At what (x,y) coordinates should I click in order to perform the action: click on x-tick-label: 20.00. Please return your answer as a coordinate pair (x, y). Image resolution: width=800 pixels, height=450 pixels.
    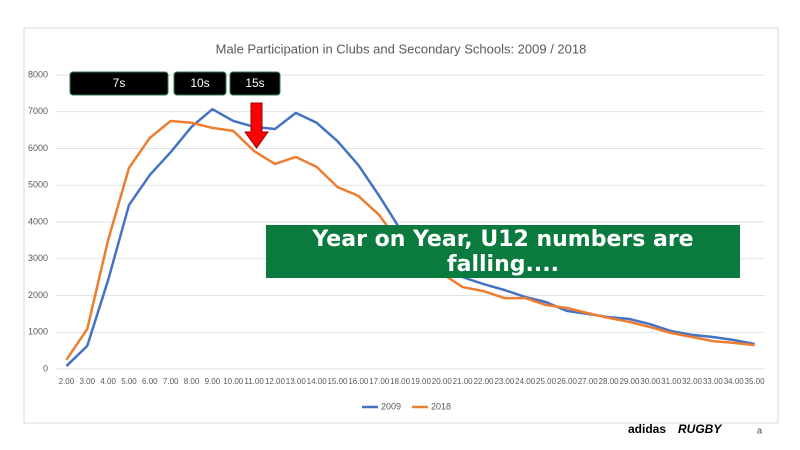
    Looking at the image, I should click on (442, 381).